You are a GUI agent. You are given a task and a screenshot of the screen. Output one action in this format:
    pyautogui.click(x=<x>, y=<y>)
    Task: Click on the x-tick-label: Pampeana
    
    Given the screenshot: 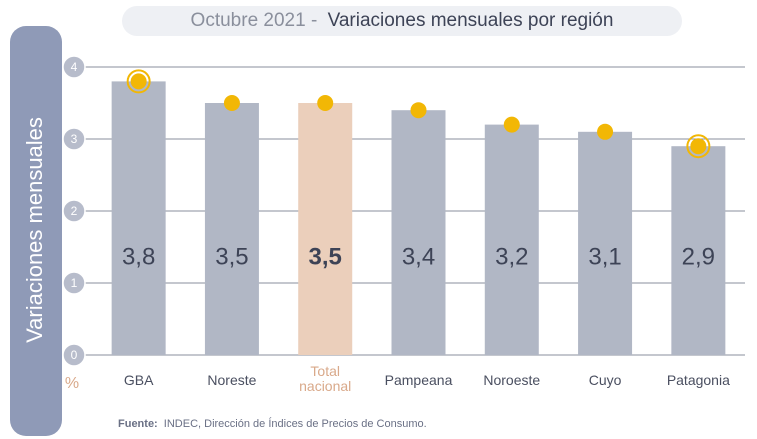 What is the action you would take?
    pyautogui.click(x=418, y=380)
    